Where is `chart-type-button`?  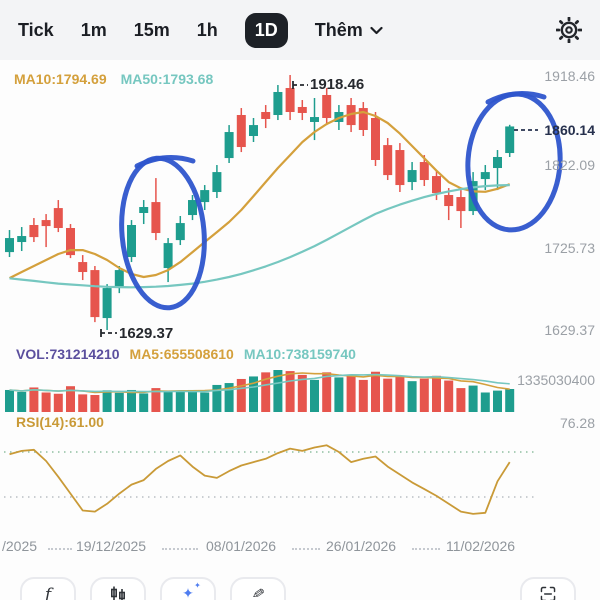 chart-type-button is located at coordinates (118, 588).